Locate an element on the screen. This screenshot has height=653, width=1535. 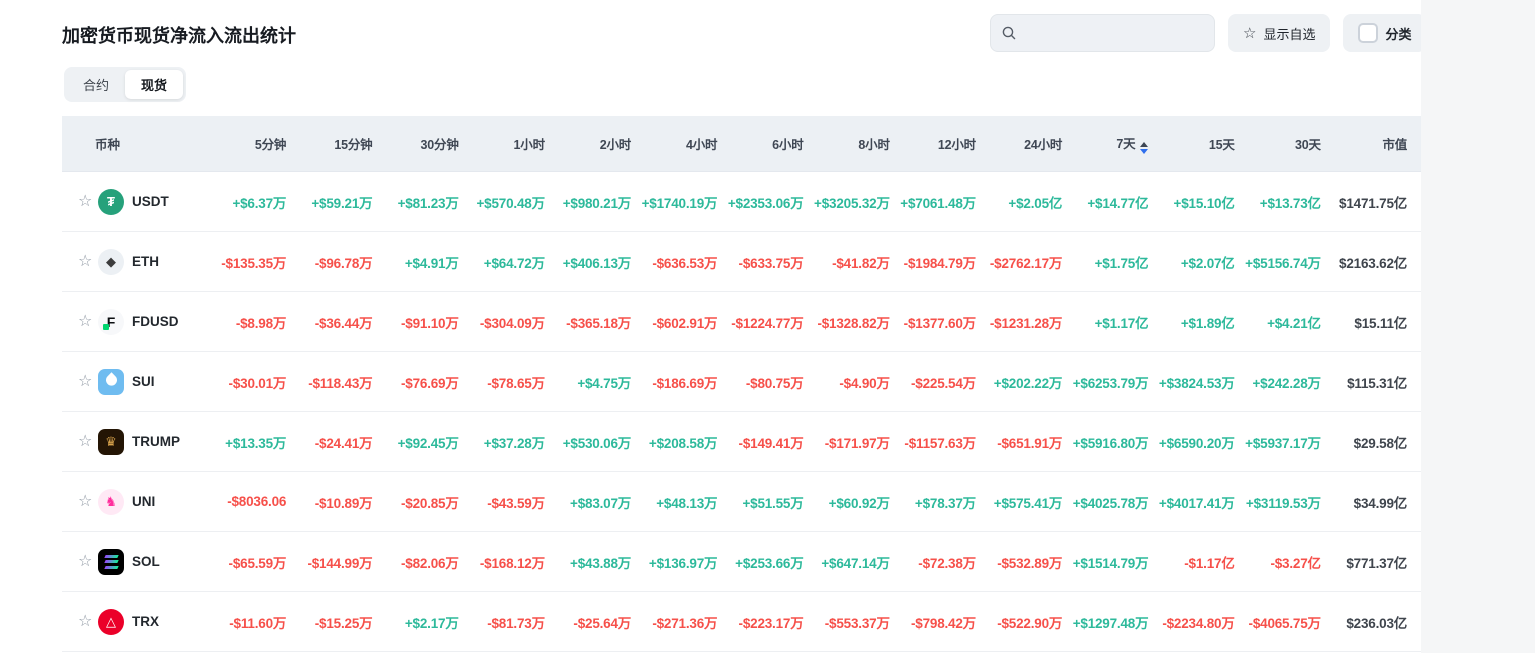
column-header-7: 6小时 is located at coordinates (788, 145).